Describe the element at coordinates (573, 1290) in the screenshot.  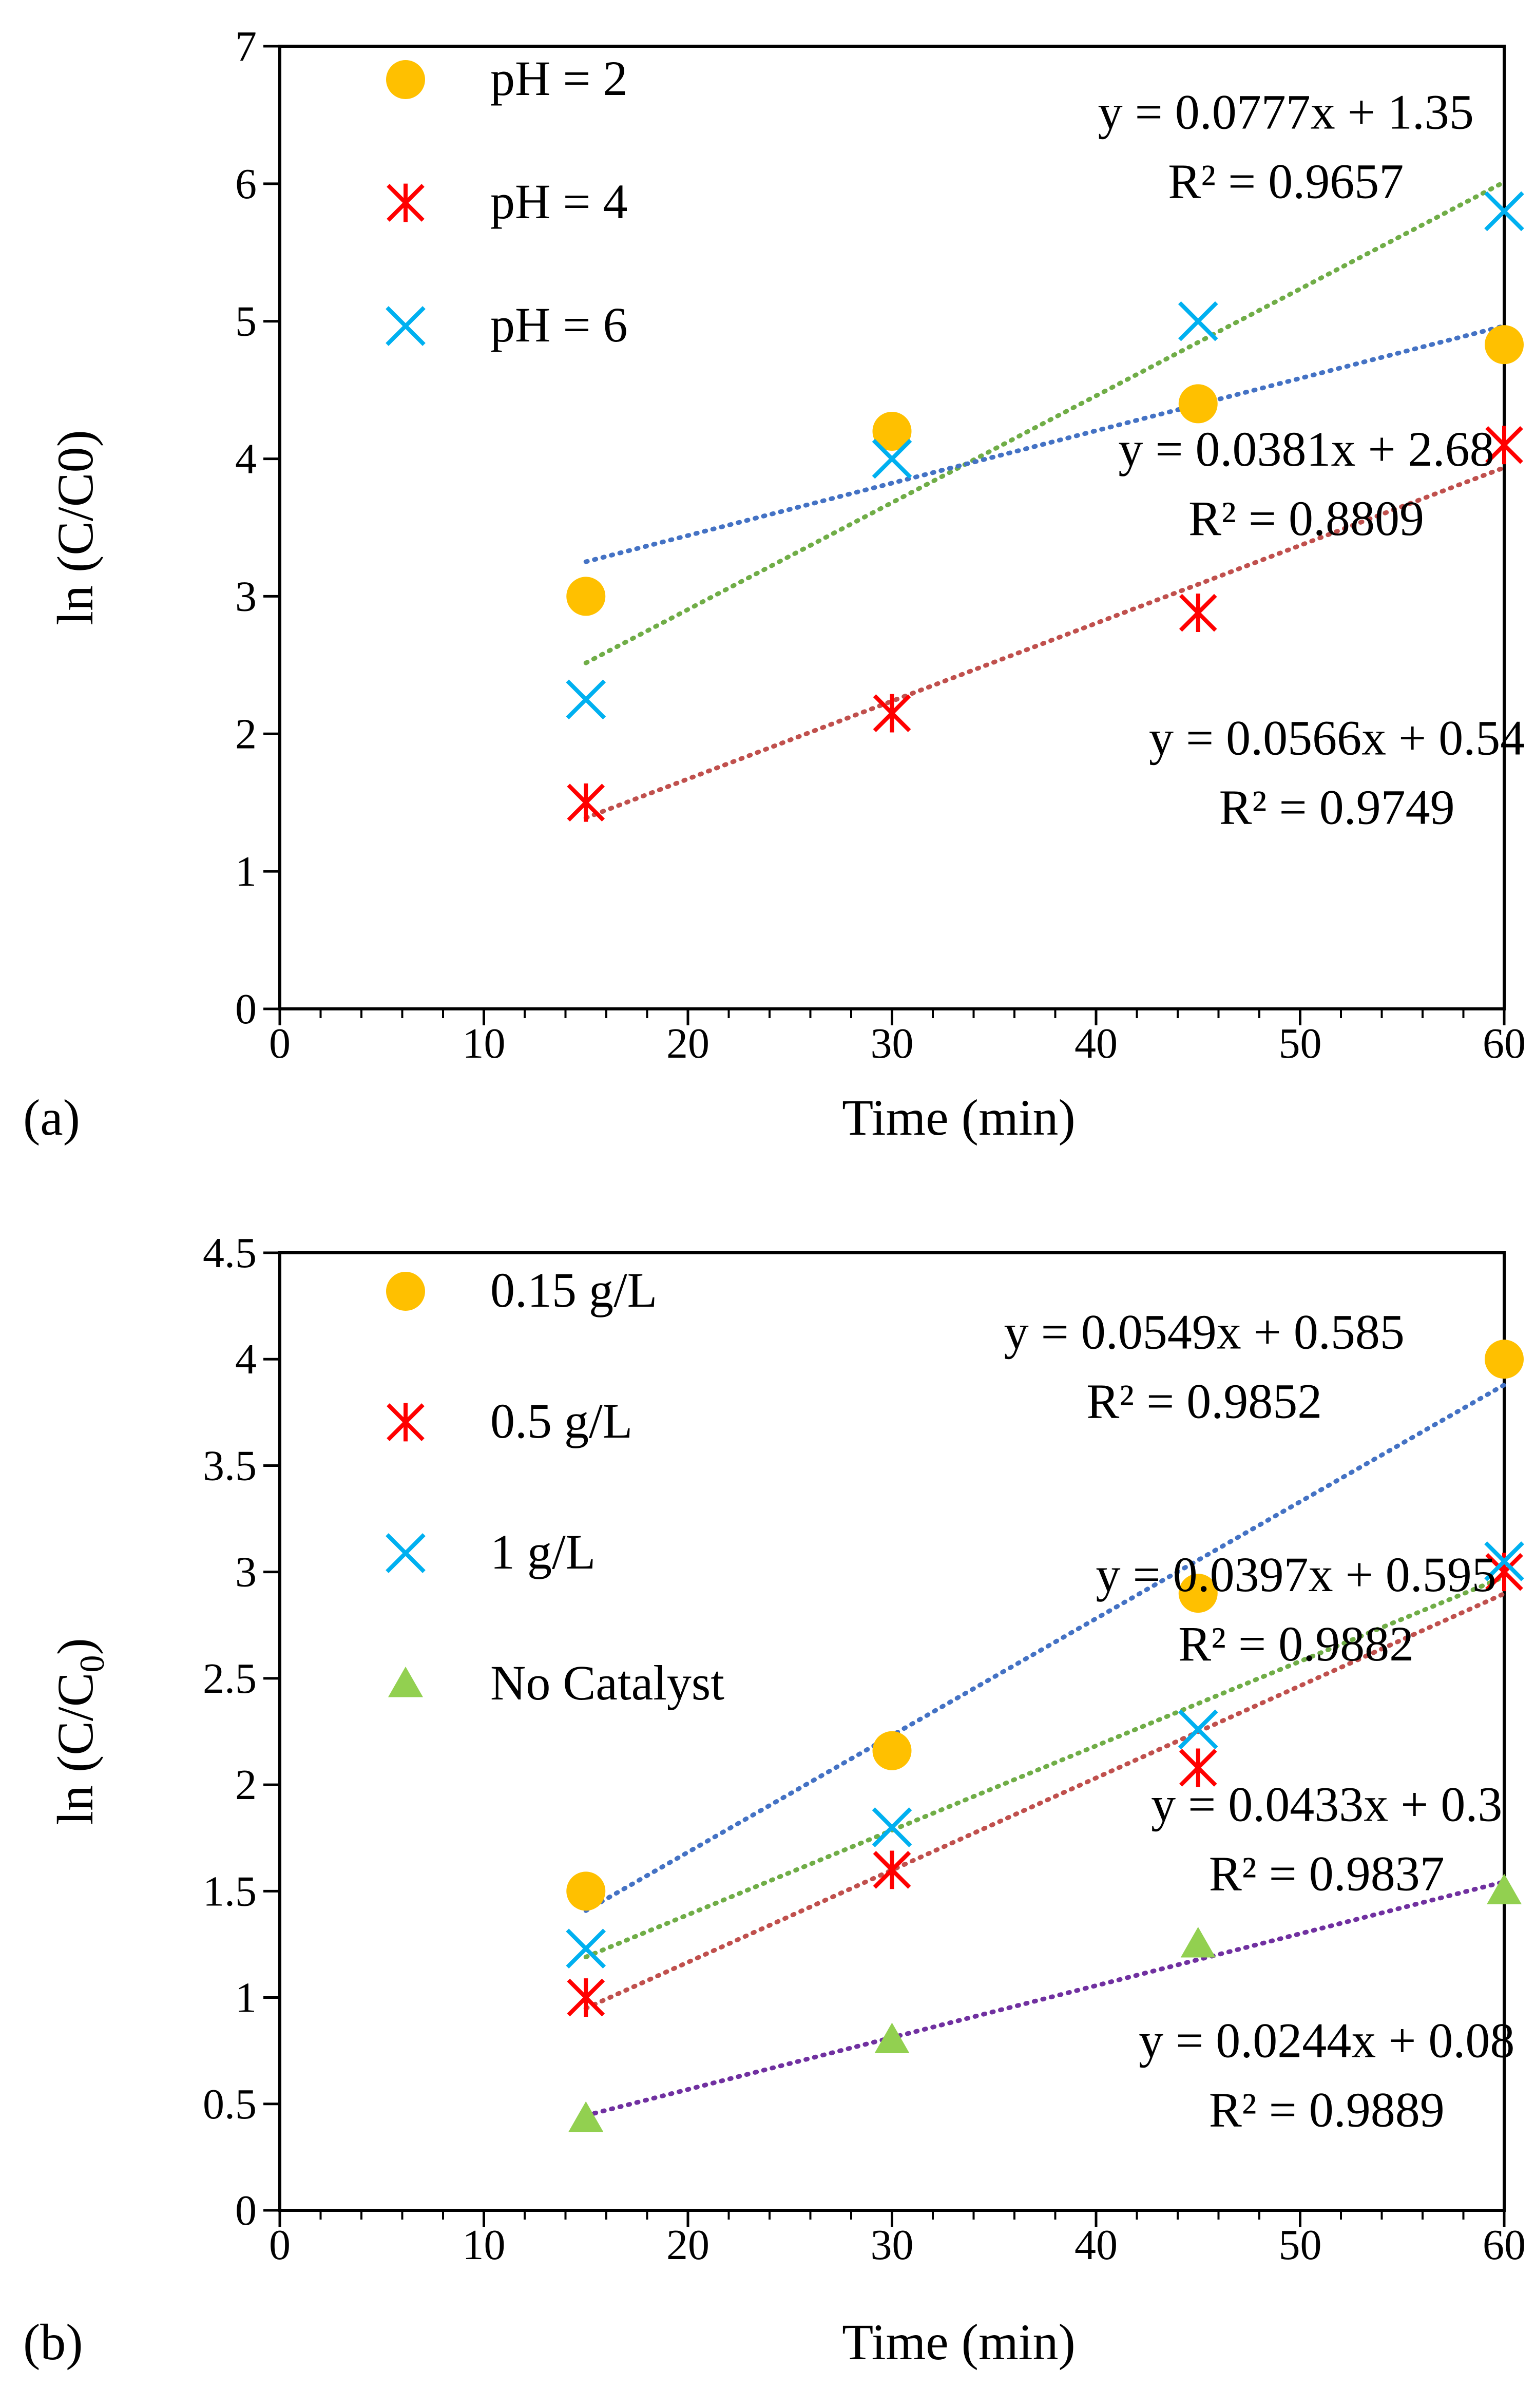
I see `legend-entry-label: 0.15 g/L` at that location.